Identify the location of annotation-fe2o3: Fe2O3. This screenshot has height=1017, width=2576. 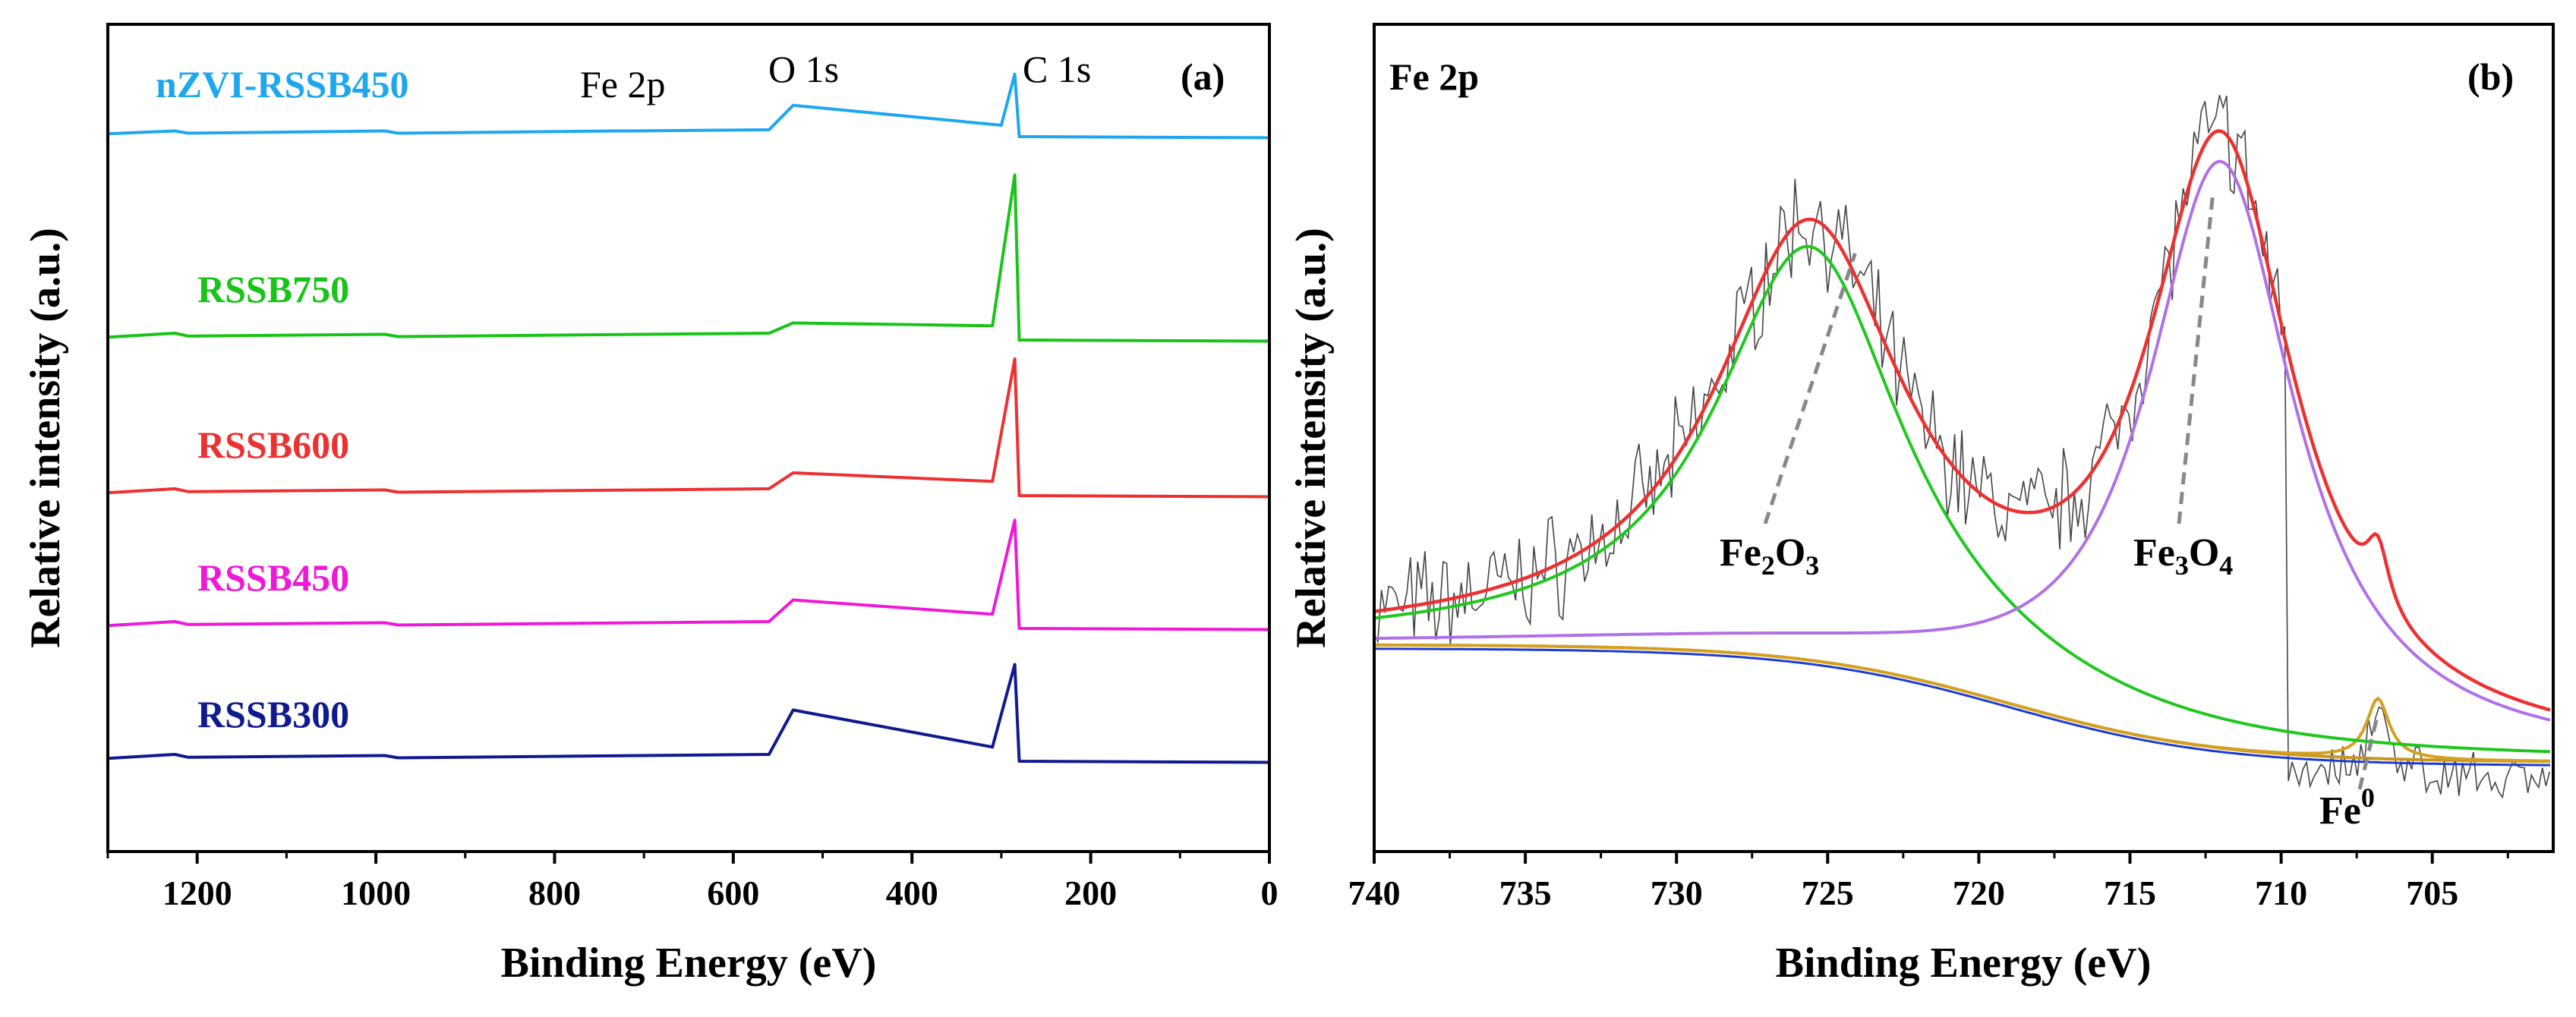
(1769, 556).